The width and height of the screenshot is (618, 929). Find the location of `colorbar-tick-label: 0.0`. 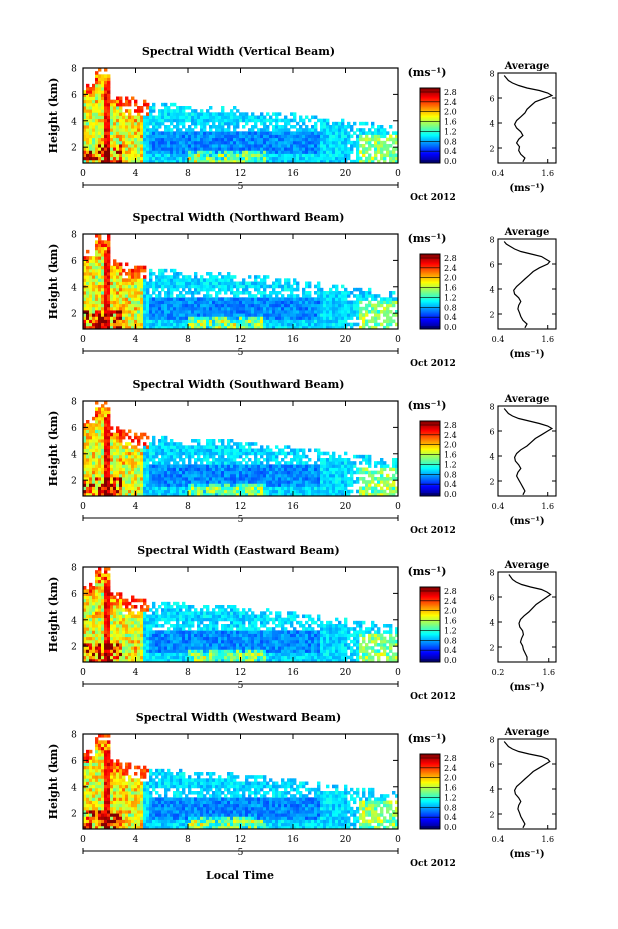

colorbar-tick-label: 0.0 is located at coordinates (450, 161).